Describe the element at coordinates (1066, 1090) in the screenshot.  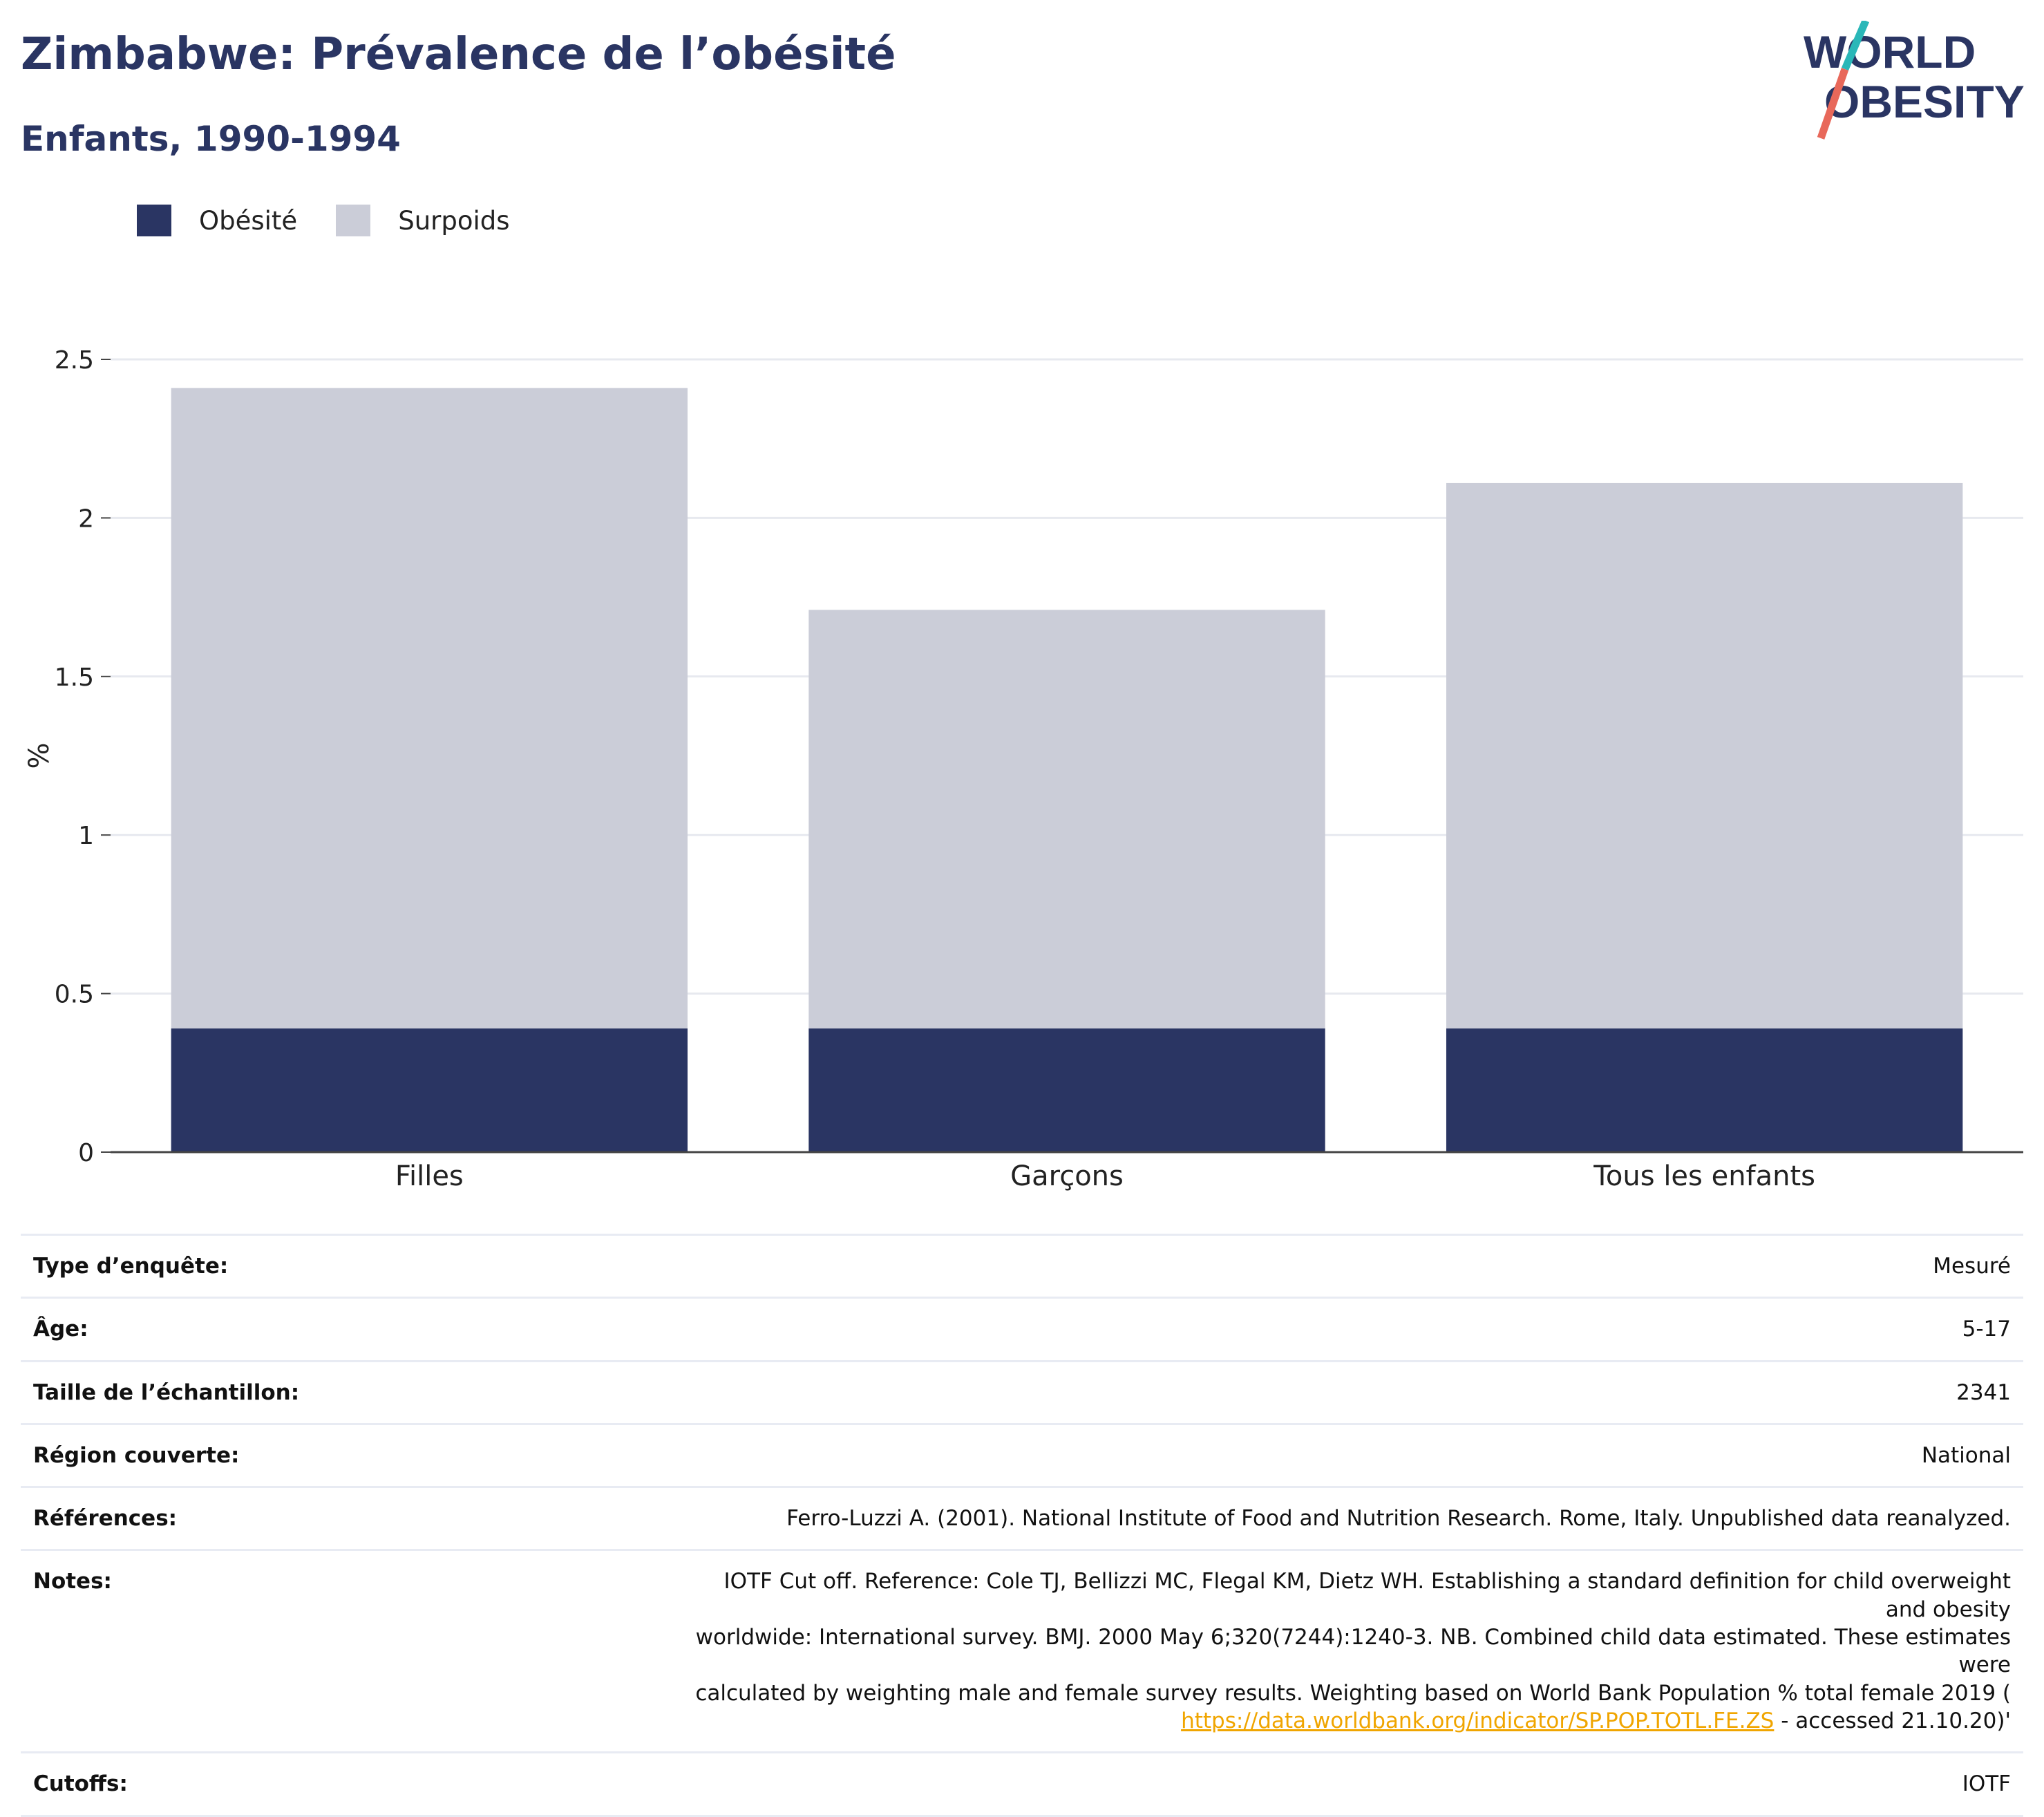
I see `bar-ob-sit--1` at that location.